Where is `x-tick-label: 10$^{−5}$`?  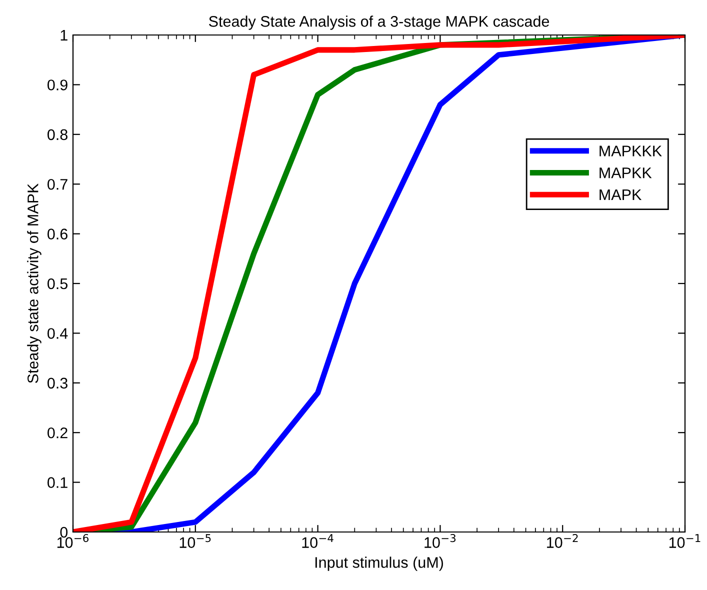 x-tick-label: 10$^{−5}$ is located at coordinates (195, 541).